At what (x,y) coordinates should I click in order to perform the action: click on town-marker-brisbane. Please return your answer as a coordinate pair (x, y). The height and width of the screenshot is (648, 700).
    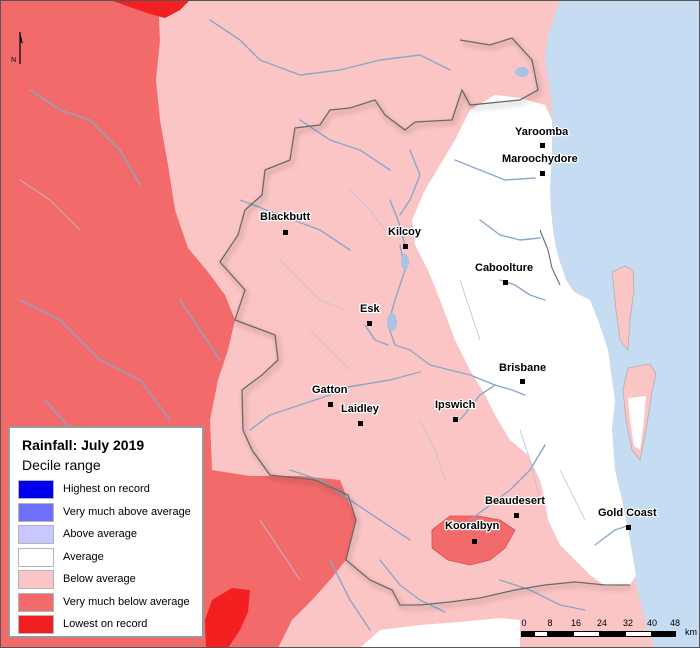
    Looking at the image, I should click on (522, 381).